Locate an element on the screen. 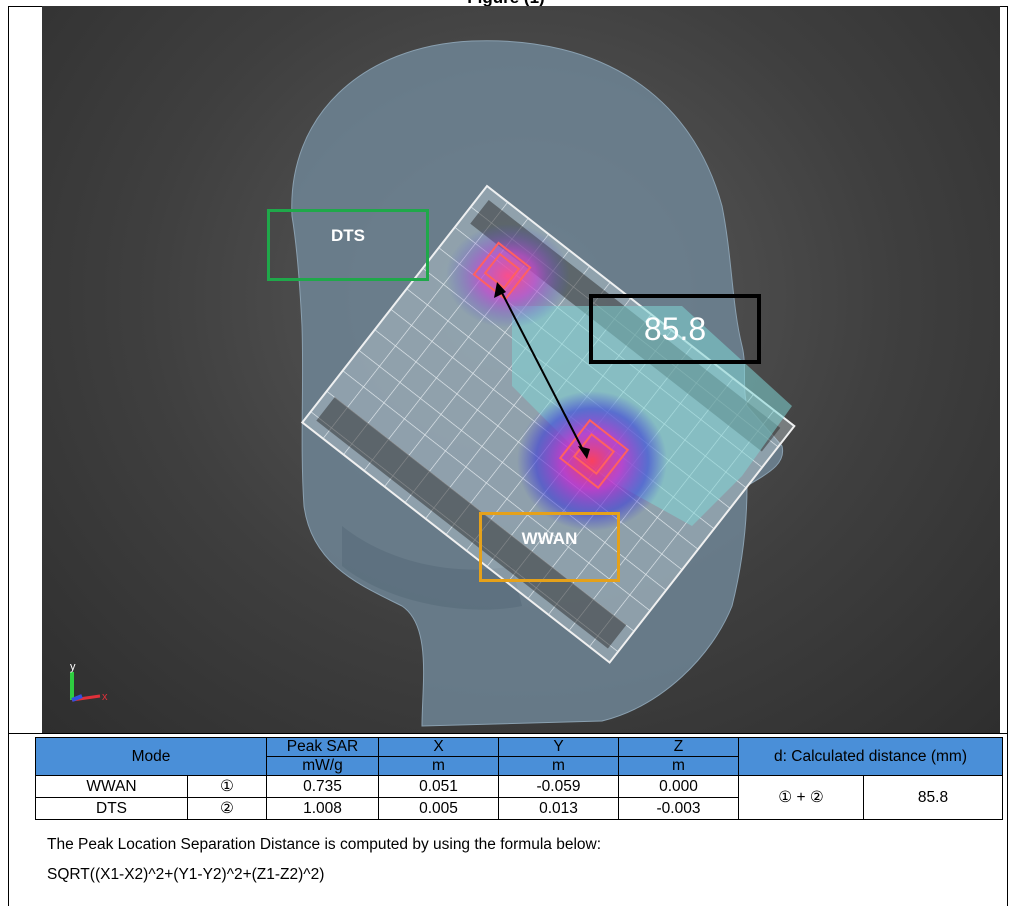  row-marker: ① is located at coordinates (227, 786).